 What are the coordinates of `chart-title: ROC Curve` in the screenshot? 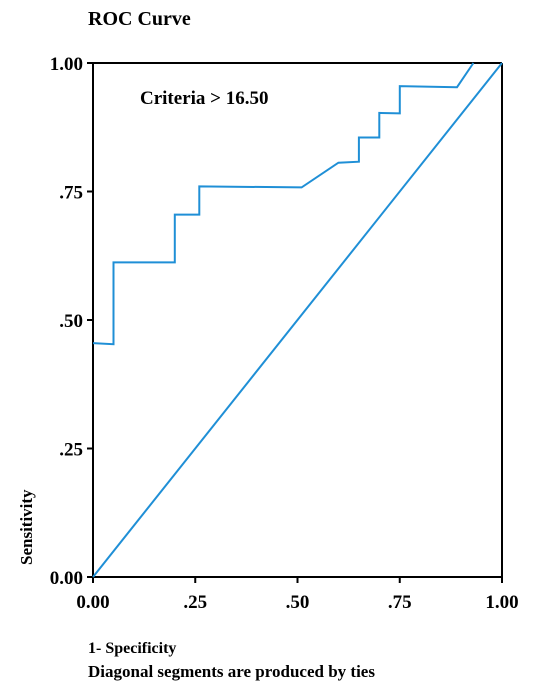 It's located at (139, 19).